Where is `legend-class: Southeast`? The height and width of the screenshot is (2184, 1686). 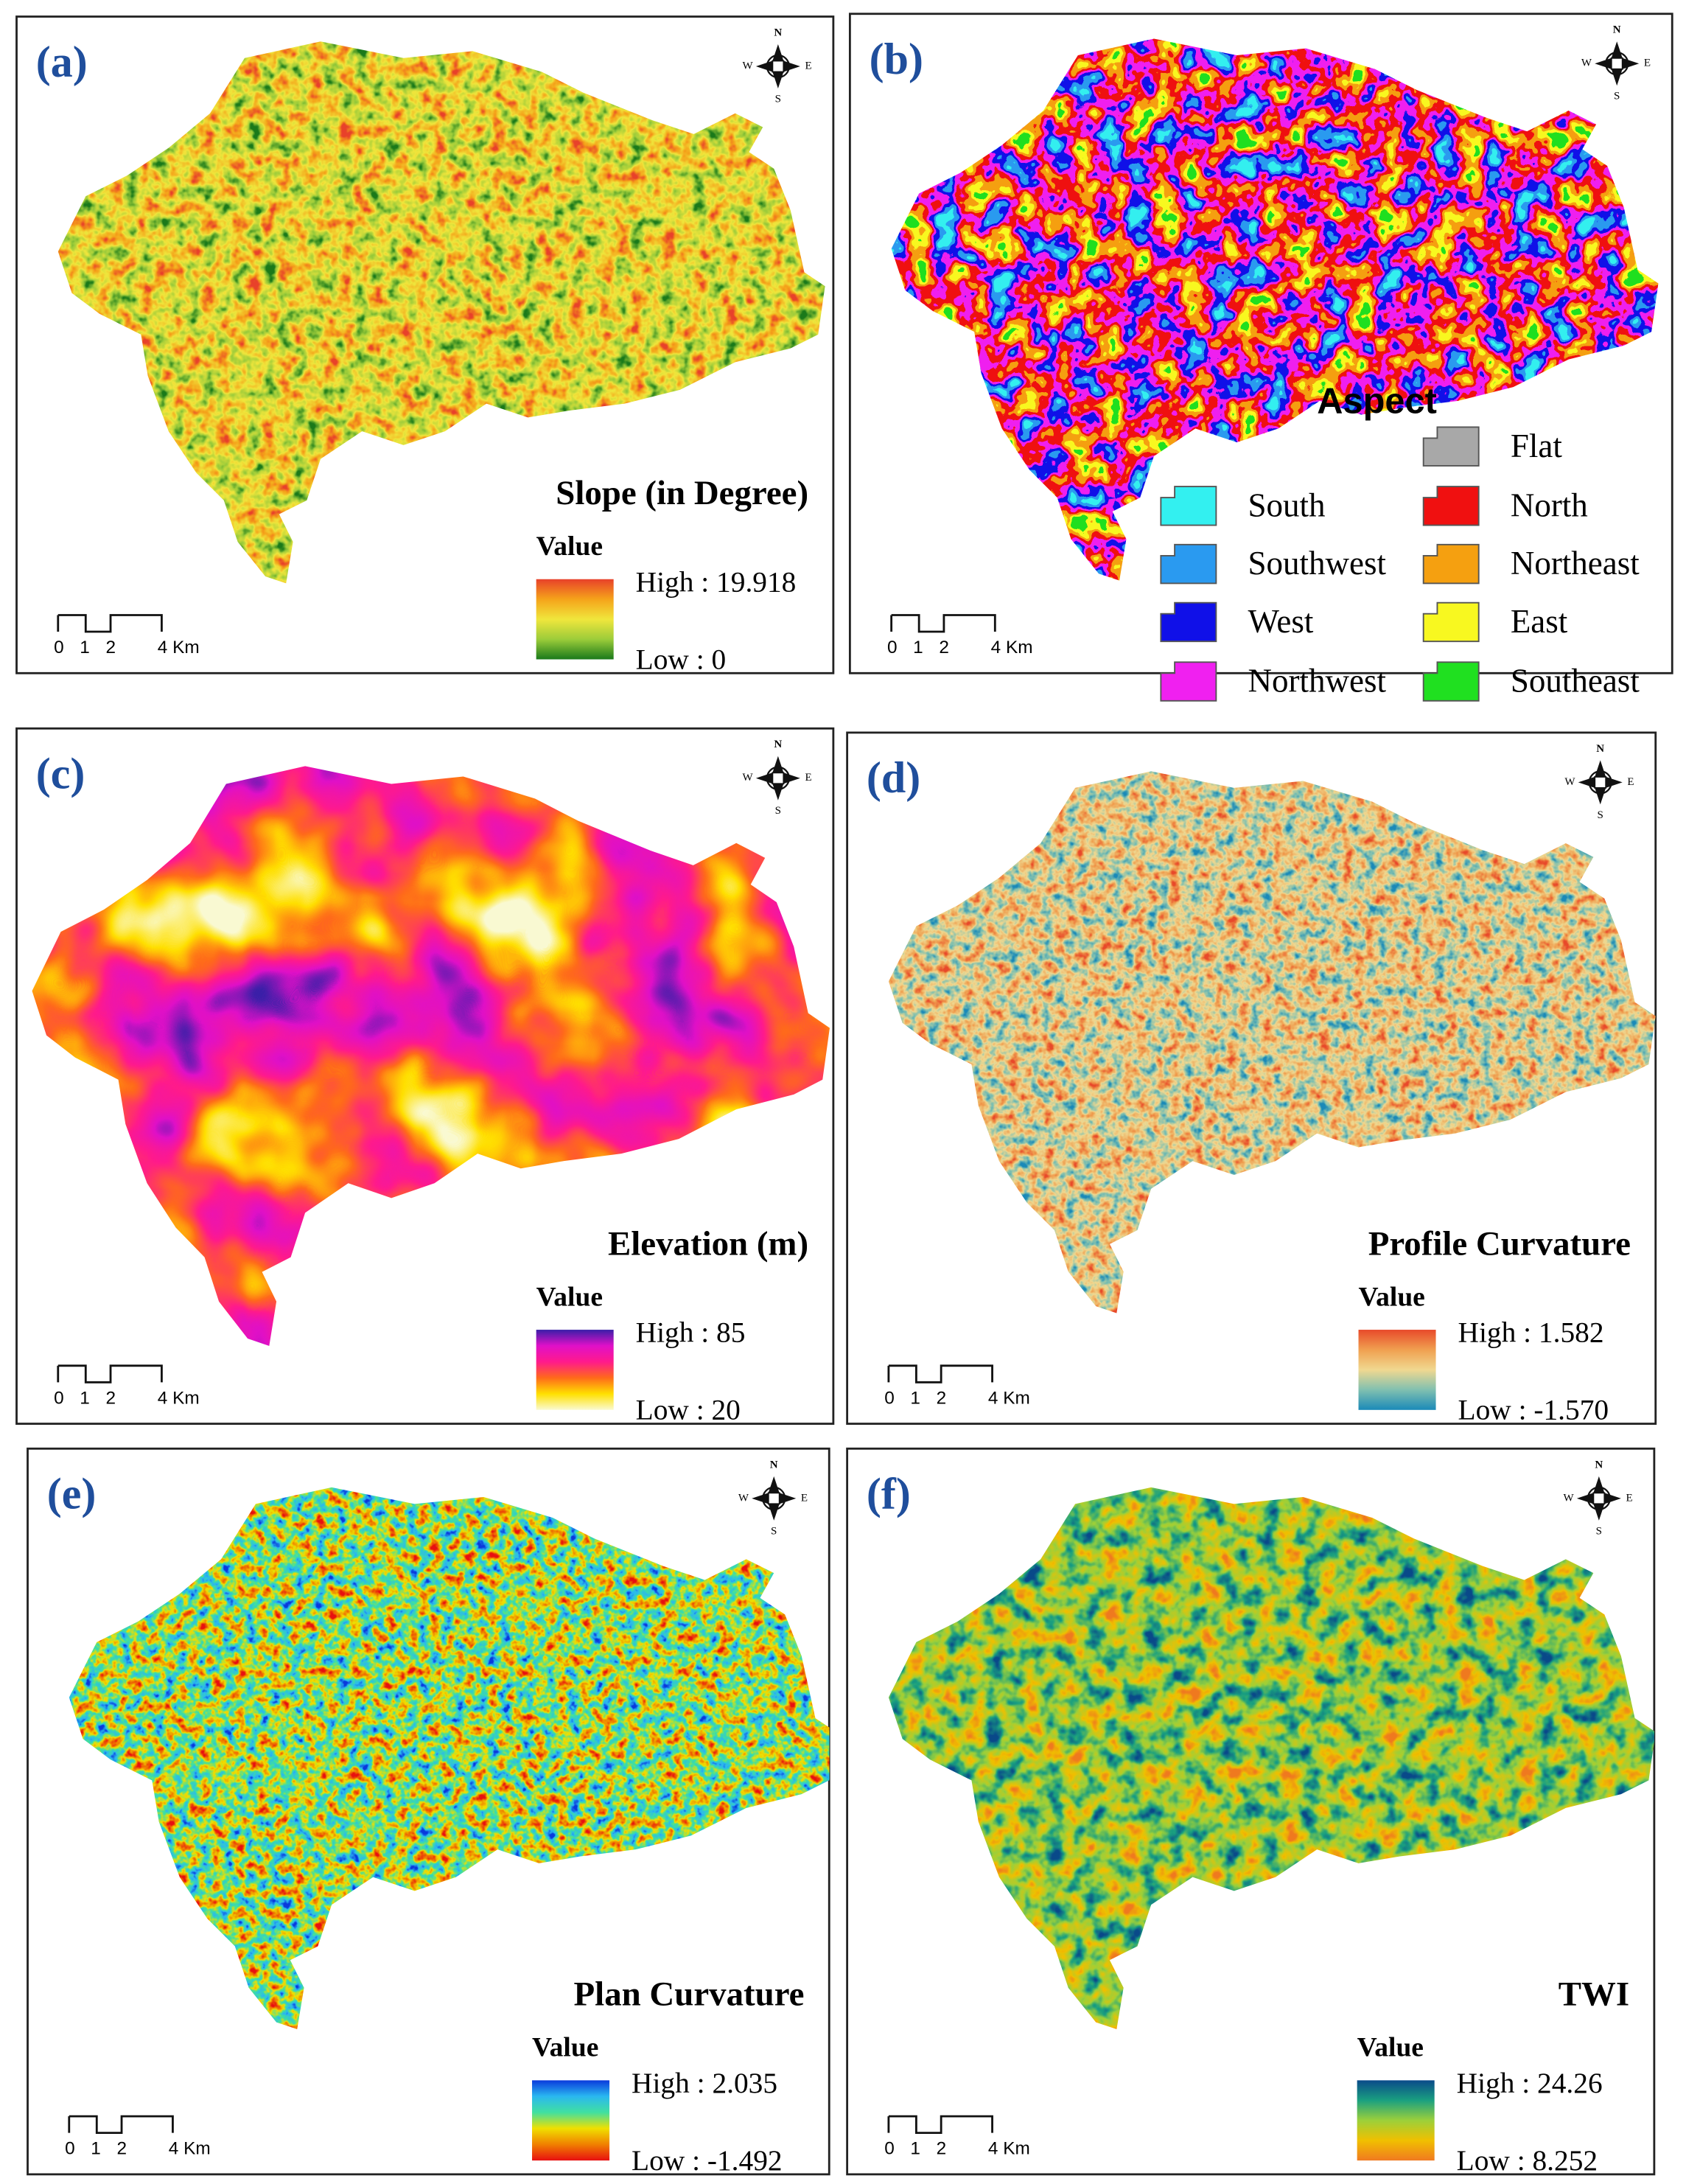 legend-class: Southeast is located at coordinates (1575, 681).